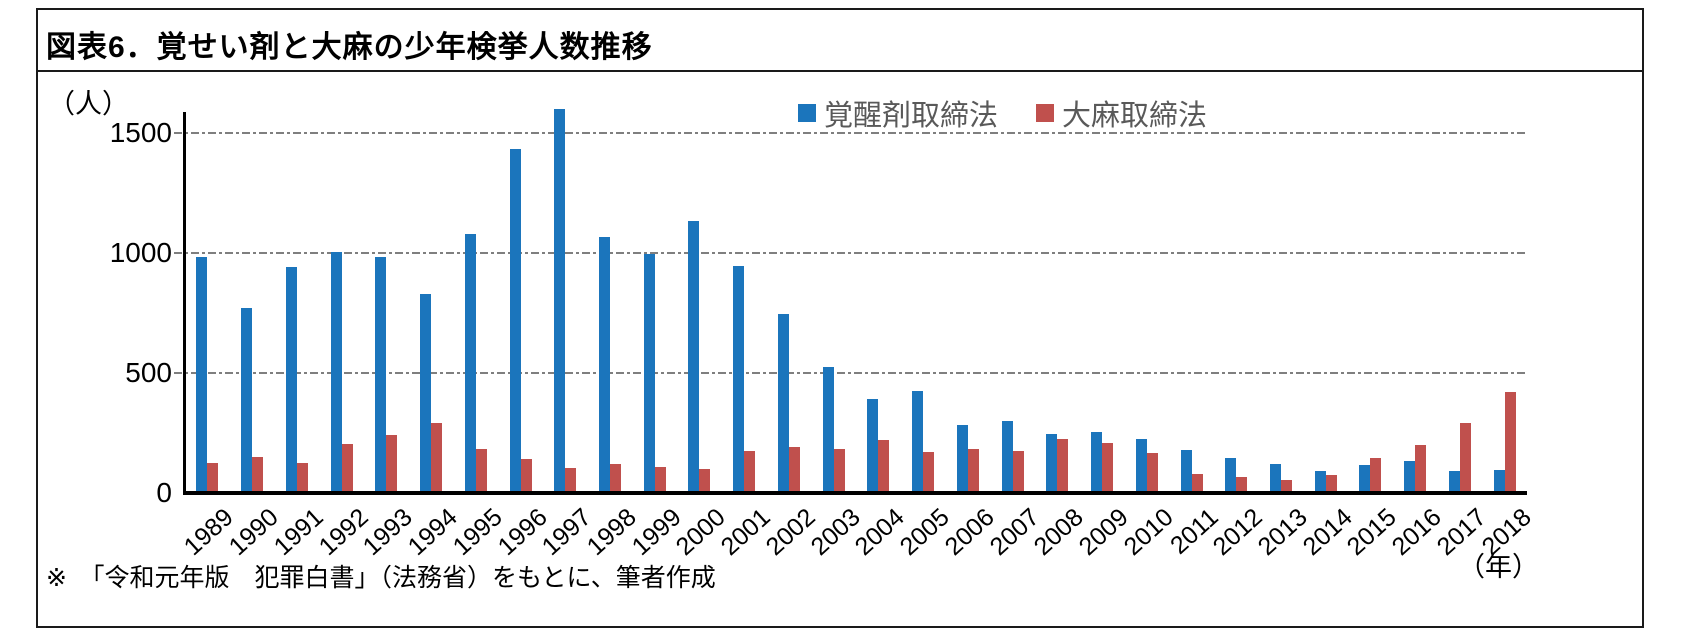 This screenshot has height=640, width=1699. What do you see at coordinates (1045, 113) in the screenshot?
I see `legend-swatch-cannabis-icon` at bounding box center [1045, 113].